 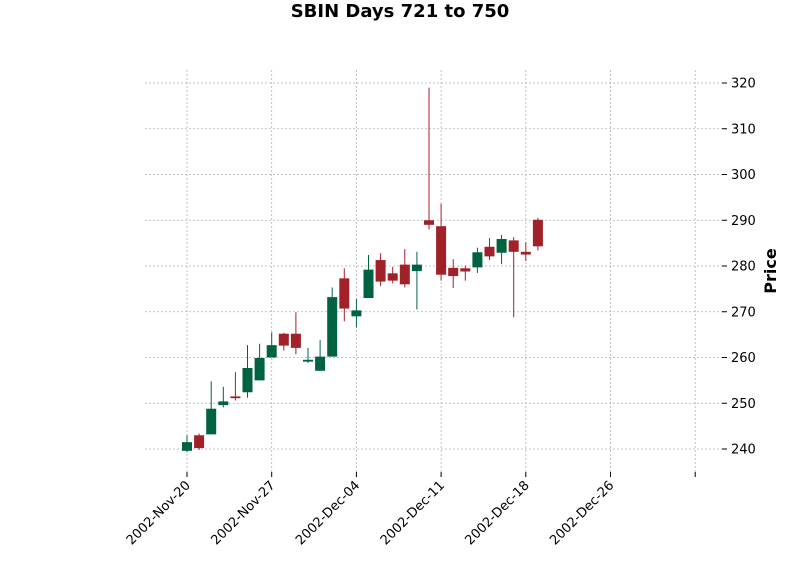 What do you see at coordinates (743, 221) in the screenshot?
I see `y-tick-label: 290` at bounding box center [743, 221].